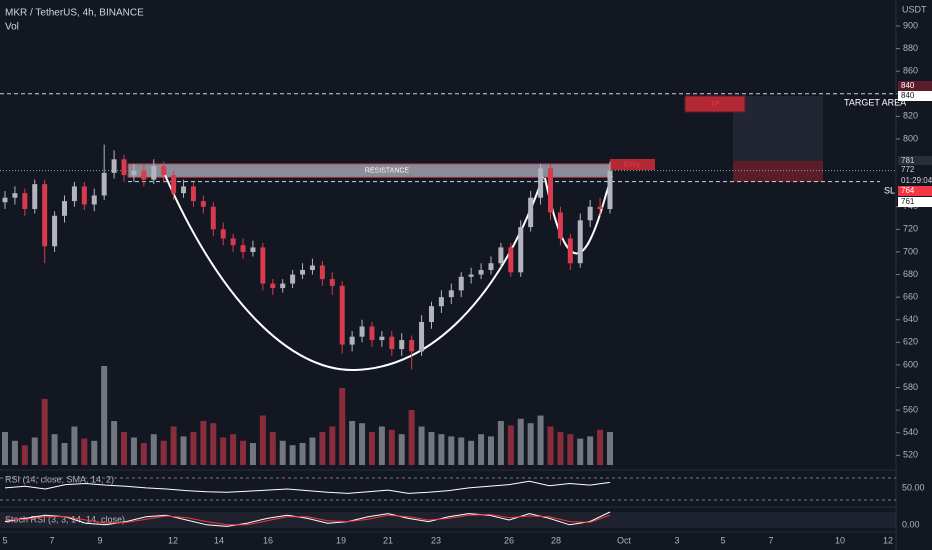  I want to click on price-tick-label: 680, so click(910, 274).